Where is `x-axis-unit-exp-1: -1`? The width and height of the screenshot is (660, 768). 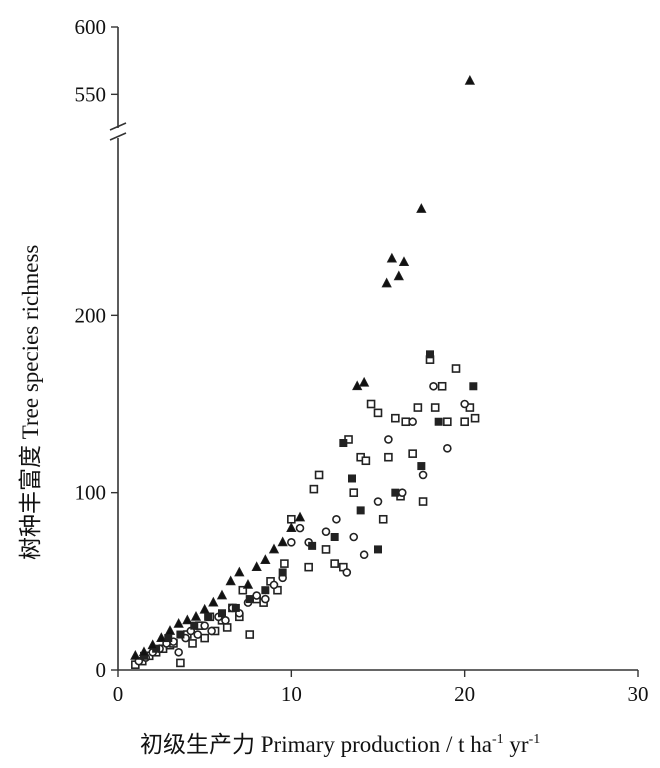
x-axis-unit-exp-1: -1 is located at coordinates (498, 739).